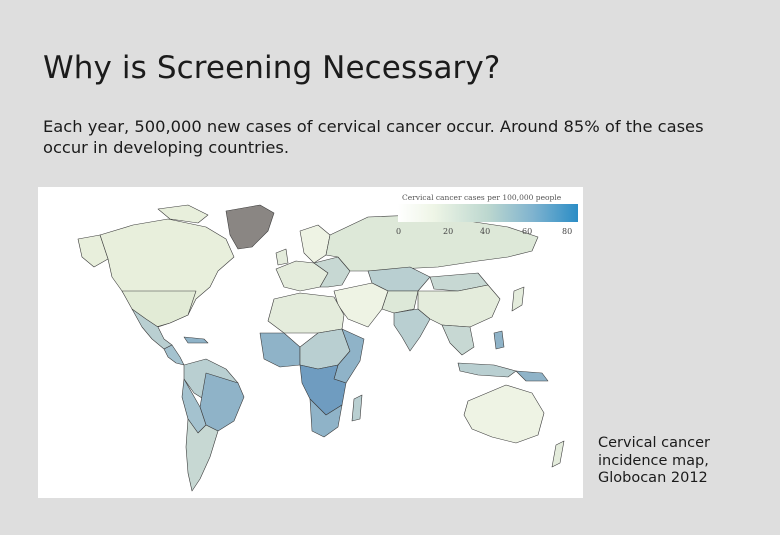 This screenshot has width=780, height=535. I want to click on greenland, so click(250, 227).